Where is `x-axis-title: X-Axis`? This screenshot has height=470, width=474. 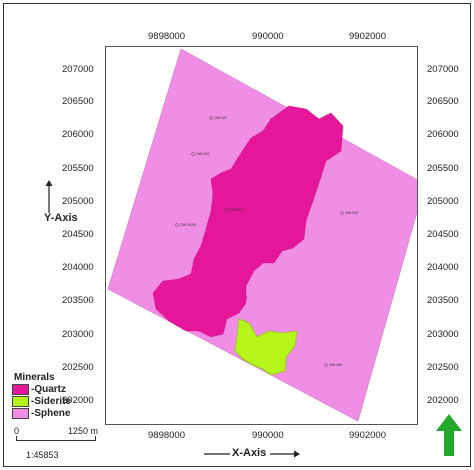 x-axis-title: X-Axis is located at coordinates (249, 453).